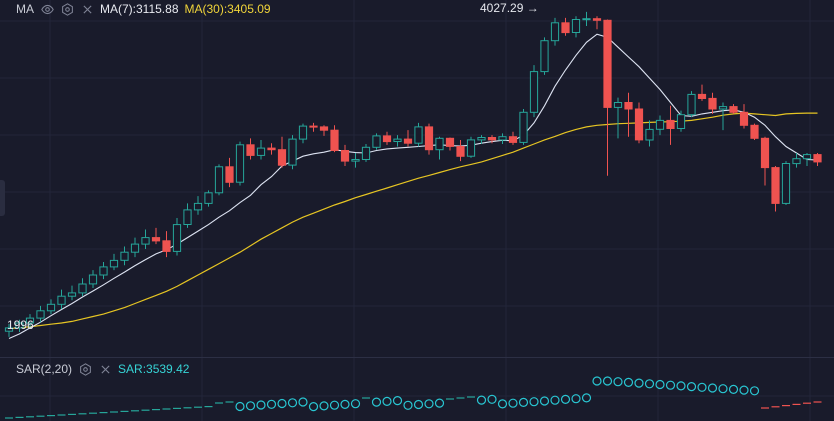 The height and width of the screenshot is (421, 834). What do you see at coordinates (44, 369) in the screenshot?
I see `sar-indicator-label: SAR(2,20)` at bounding box center [44, 369].